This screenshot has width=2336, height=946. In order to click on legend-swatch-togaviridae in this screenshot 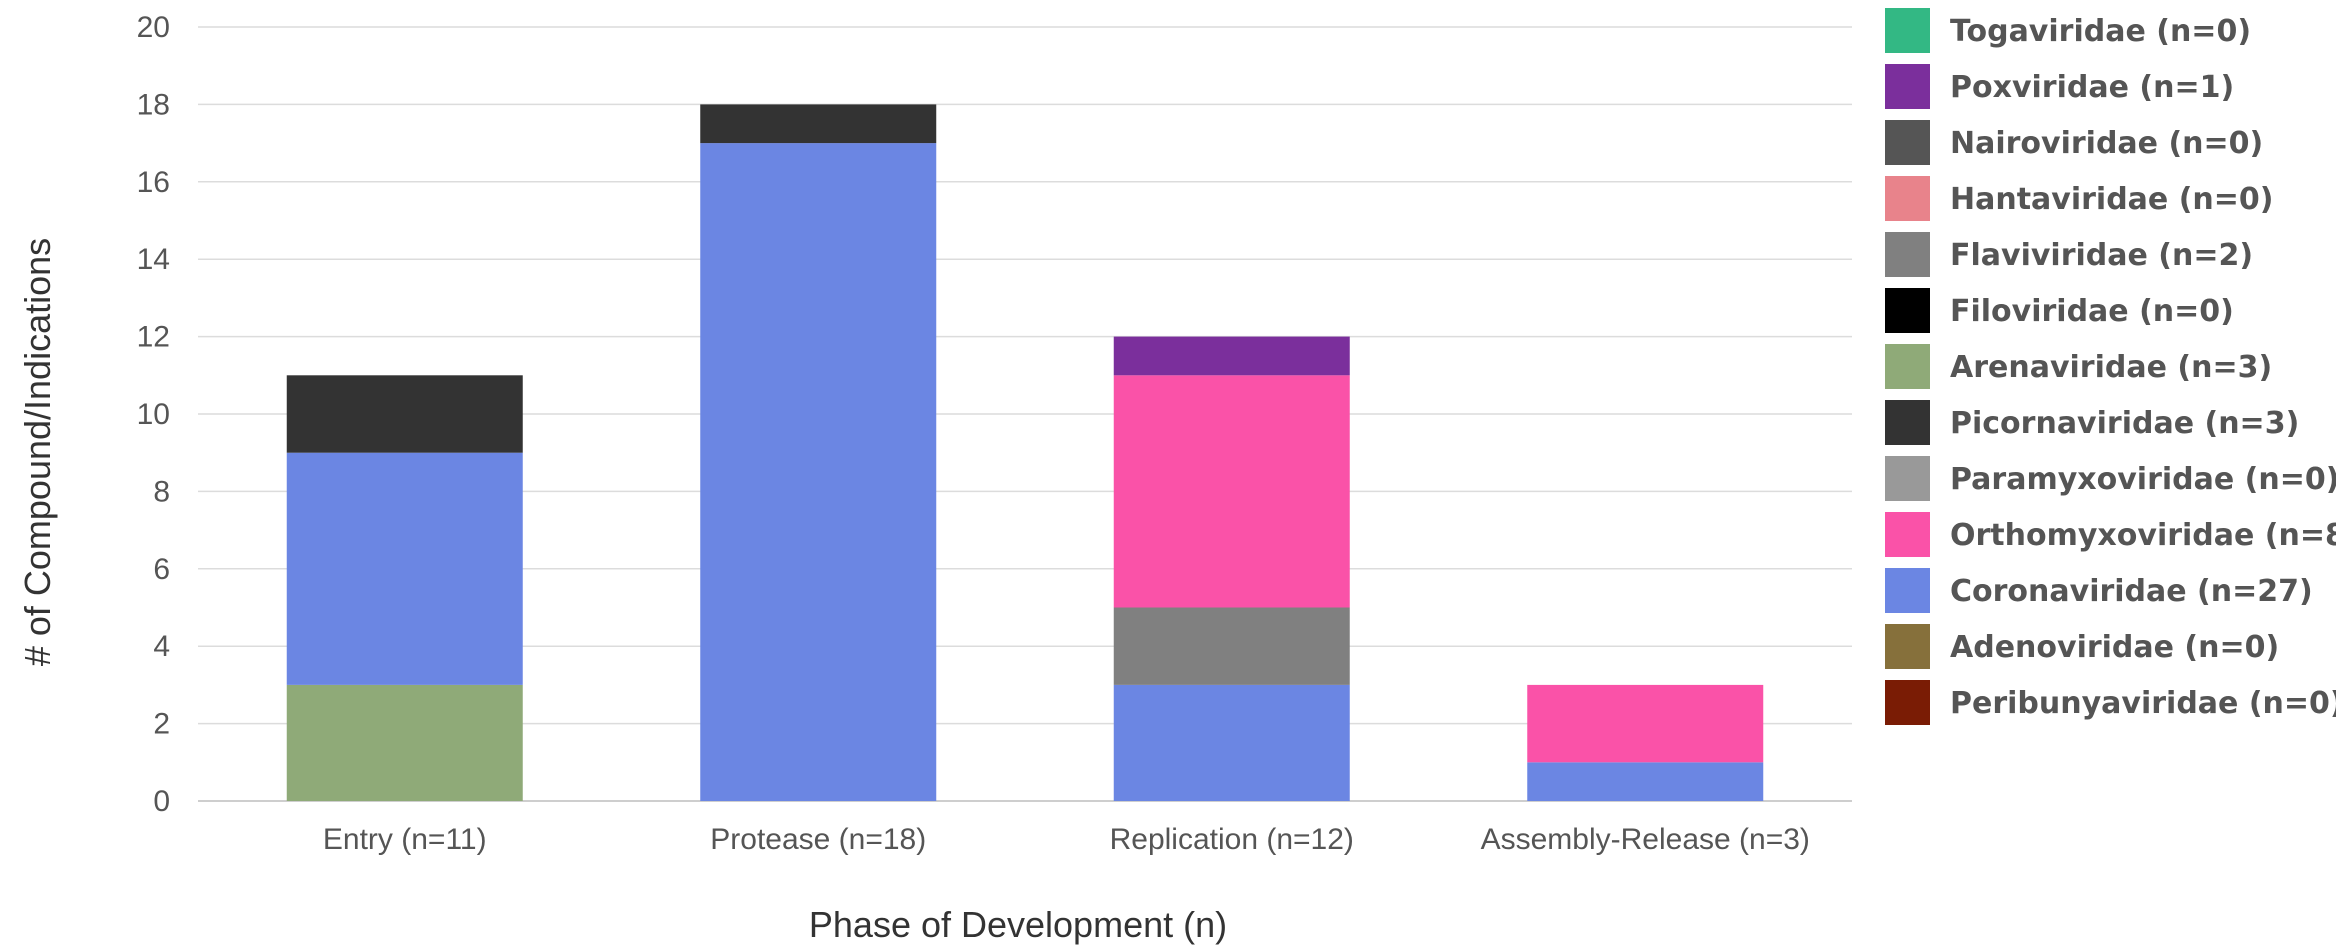, I will do `click(1907, 30)`.